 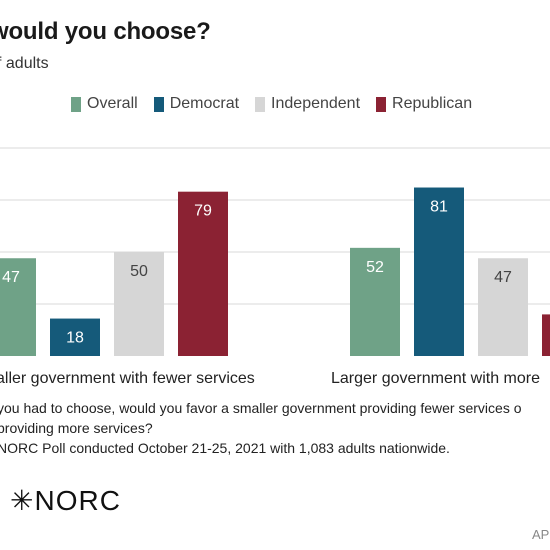 What do you see at coordinates (139, 271) in the screenshot?
I see `data-label: 50` at bounding box center [139, 271].